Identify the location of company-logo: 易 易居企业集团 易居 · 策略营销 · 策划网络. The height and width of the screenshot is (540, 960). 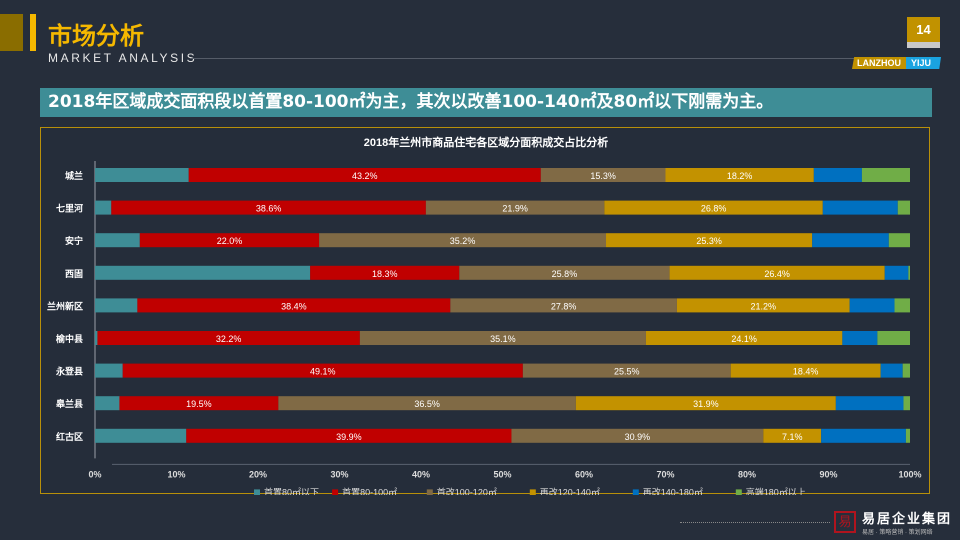
(893, 522).